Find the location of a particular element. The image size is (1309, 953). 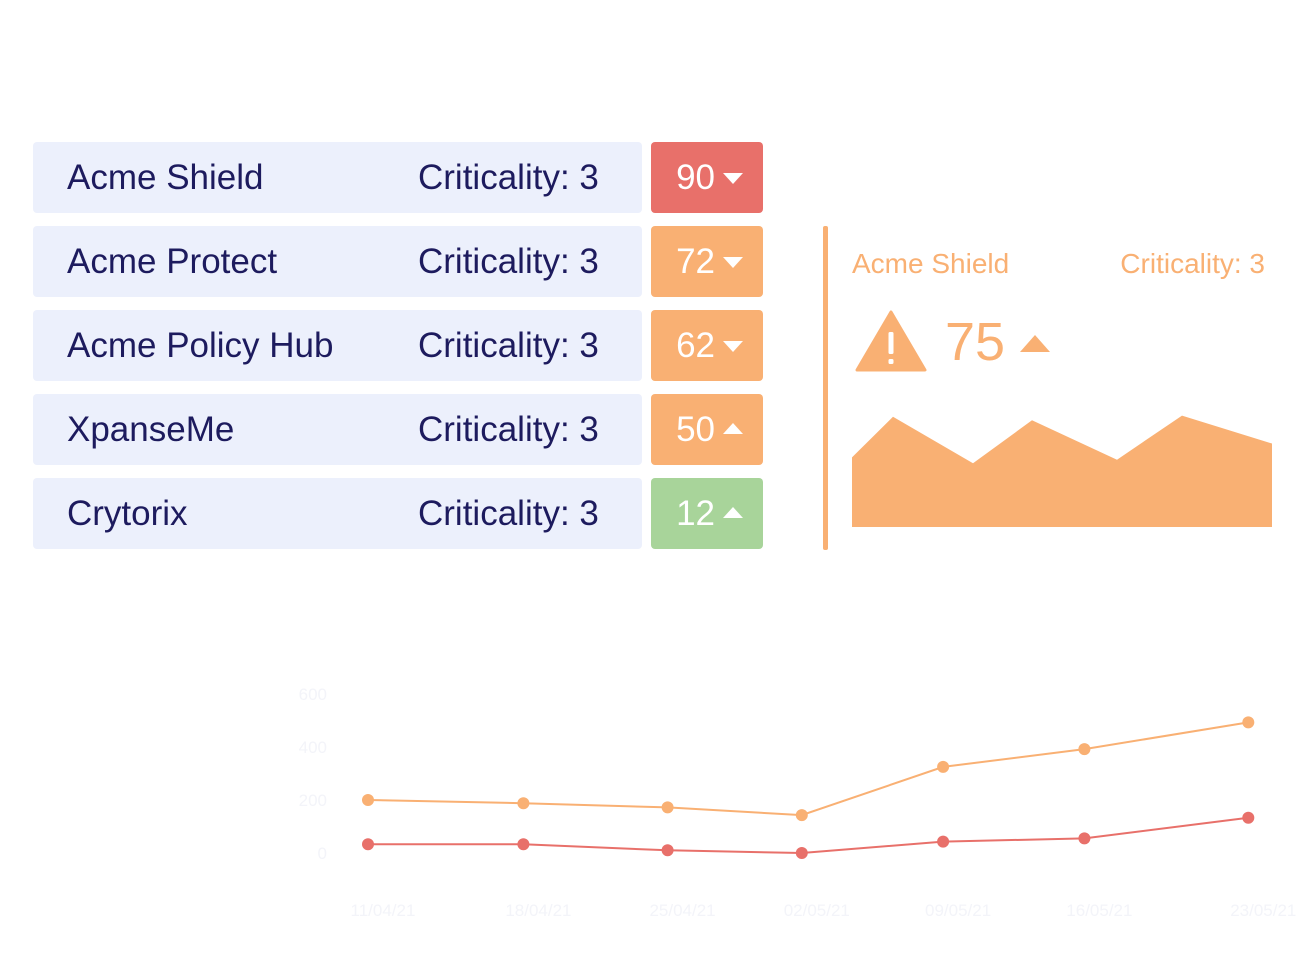

x-tick-label: 18/04/21 is located at coordinates (538, 910).